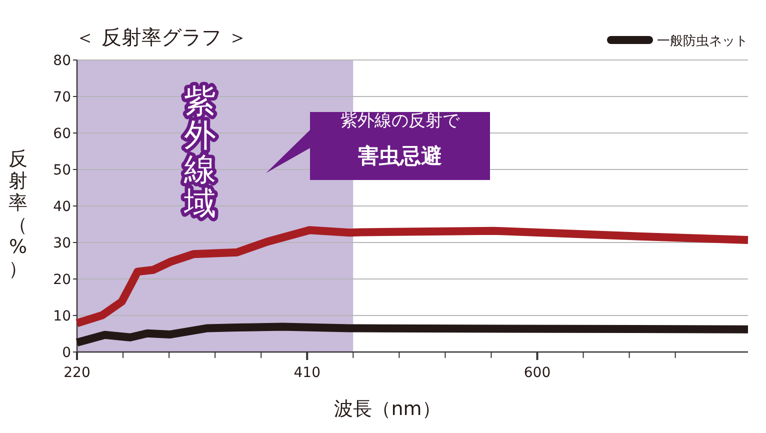 This screenshot has height=433, width=766. Describe the element at coordinates (199, 152) in the screenshot. I see `band-label: 紫外線域` at that location.